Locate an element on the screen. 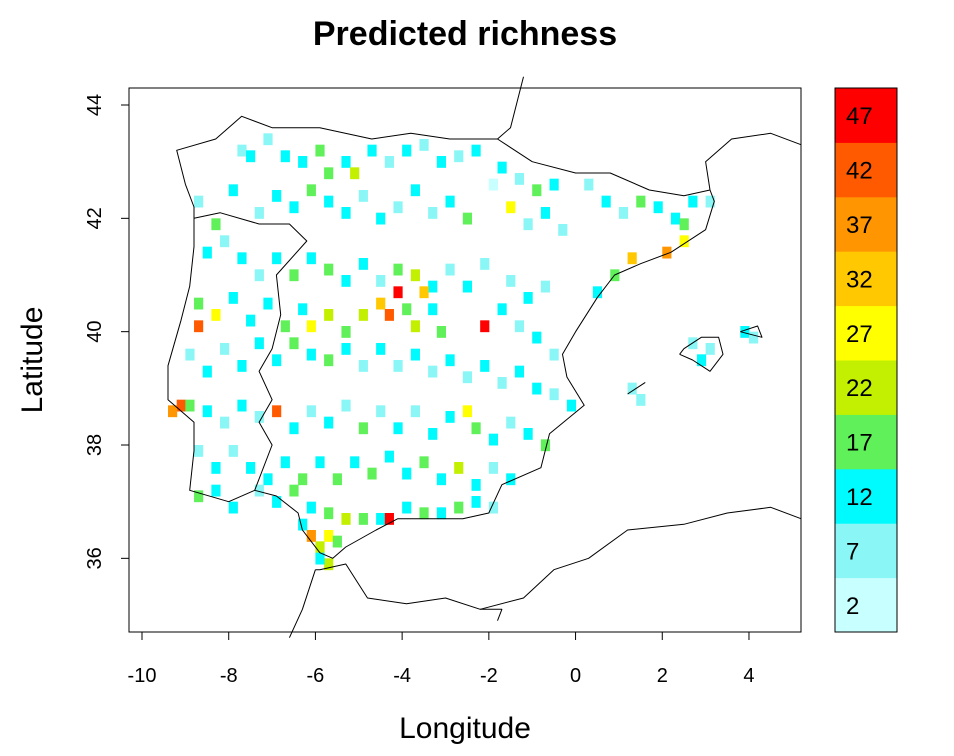 The width and height of the screenshot is (954, 756). y-axis-title: Latitude is located at coordinates (32, 360).